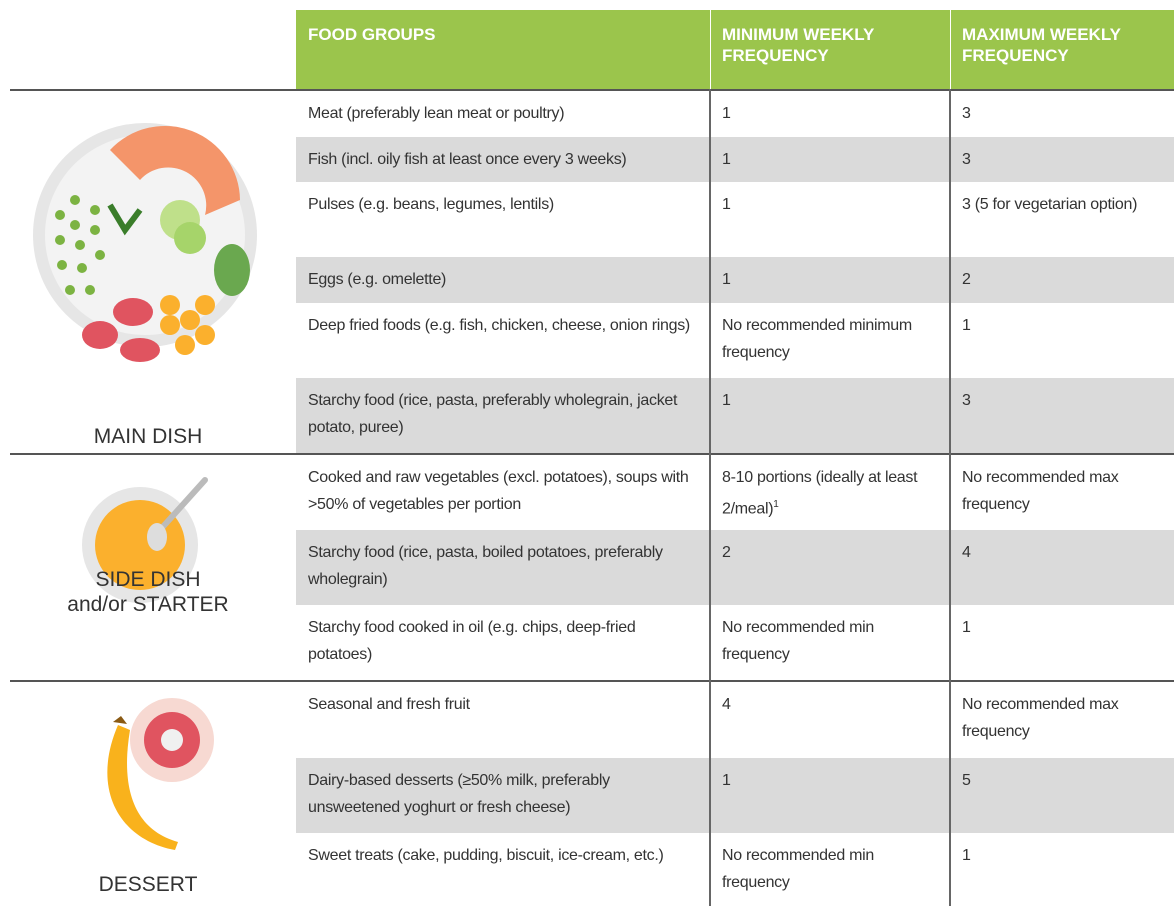 The image size is (1174, 906). Describe the element at coordinates (776, 504) in the screenshot. I see `footnote-mark: 1` at that location.